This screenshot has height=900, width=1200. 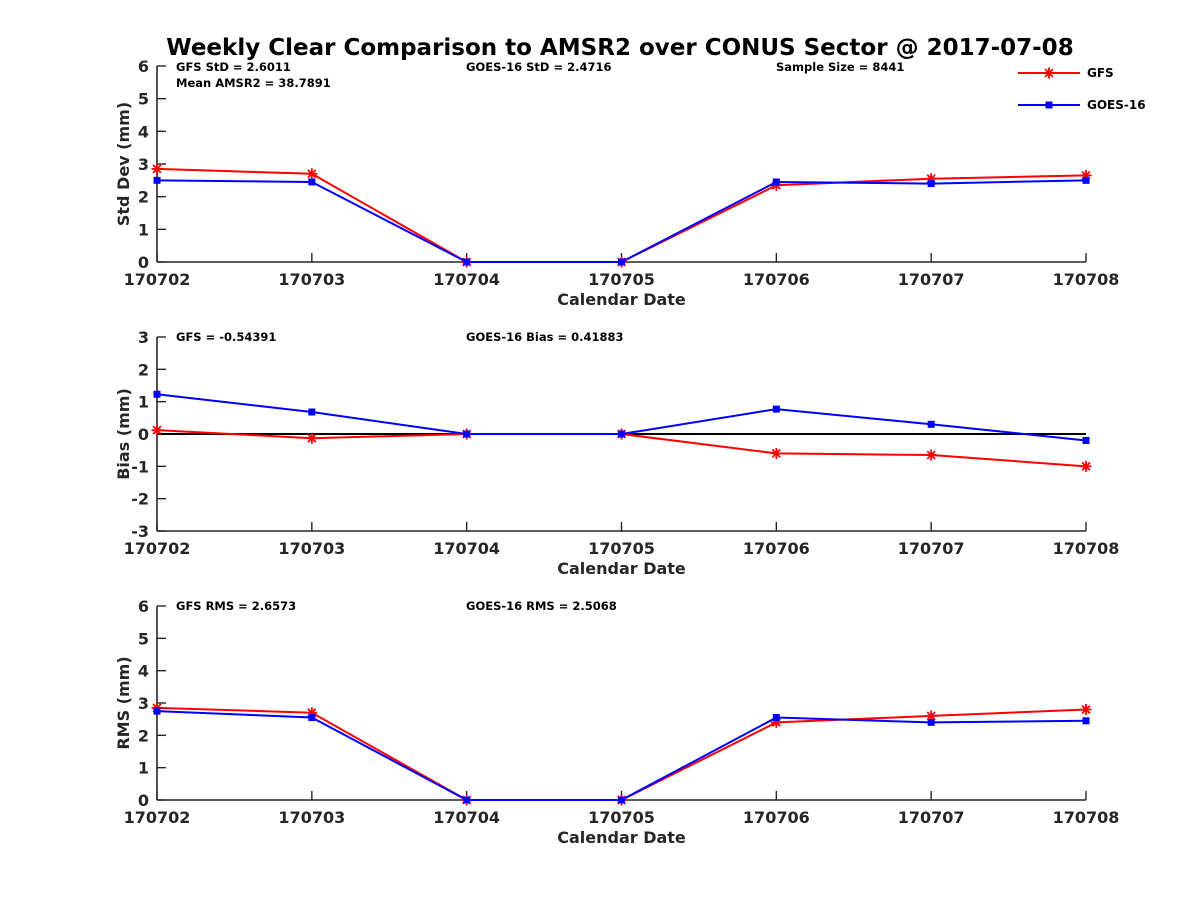 I want to click on y-axis-label: RMS (mm), so click(x=123, y=702).